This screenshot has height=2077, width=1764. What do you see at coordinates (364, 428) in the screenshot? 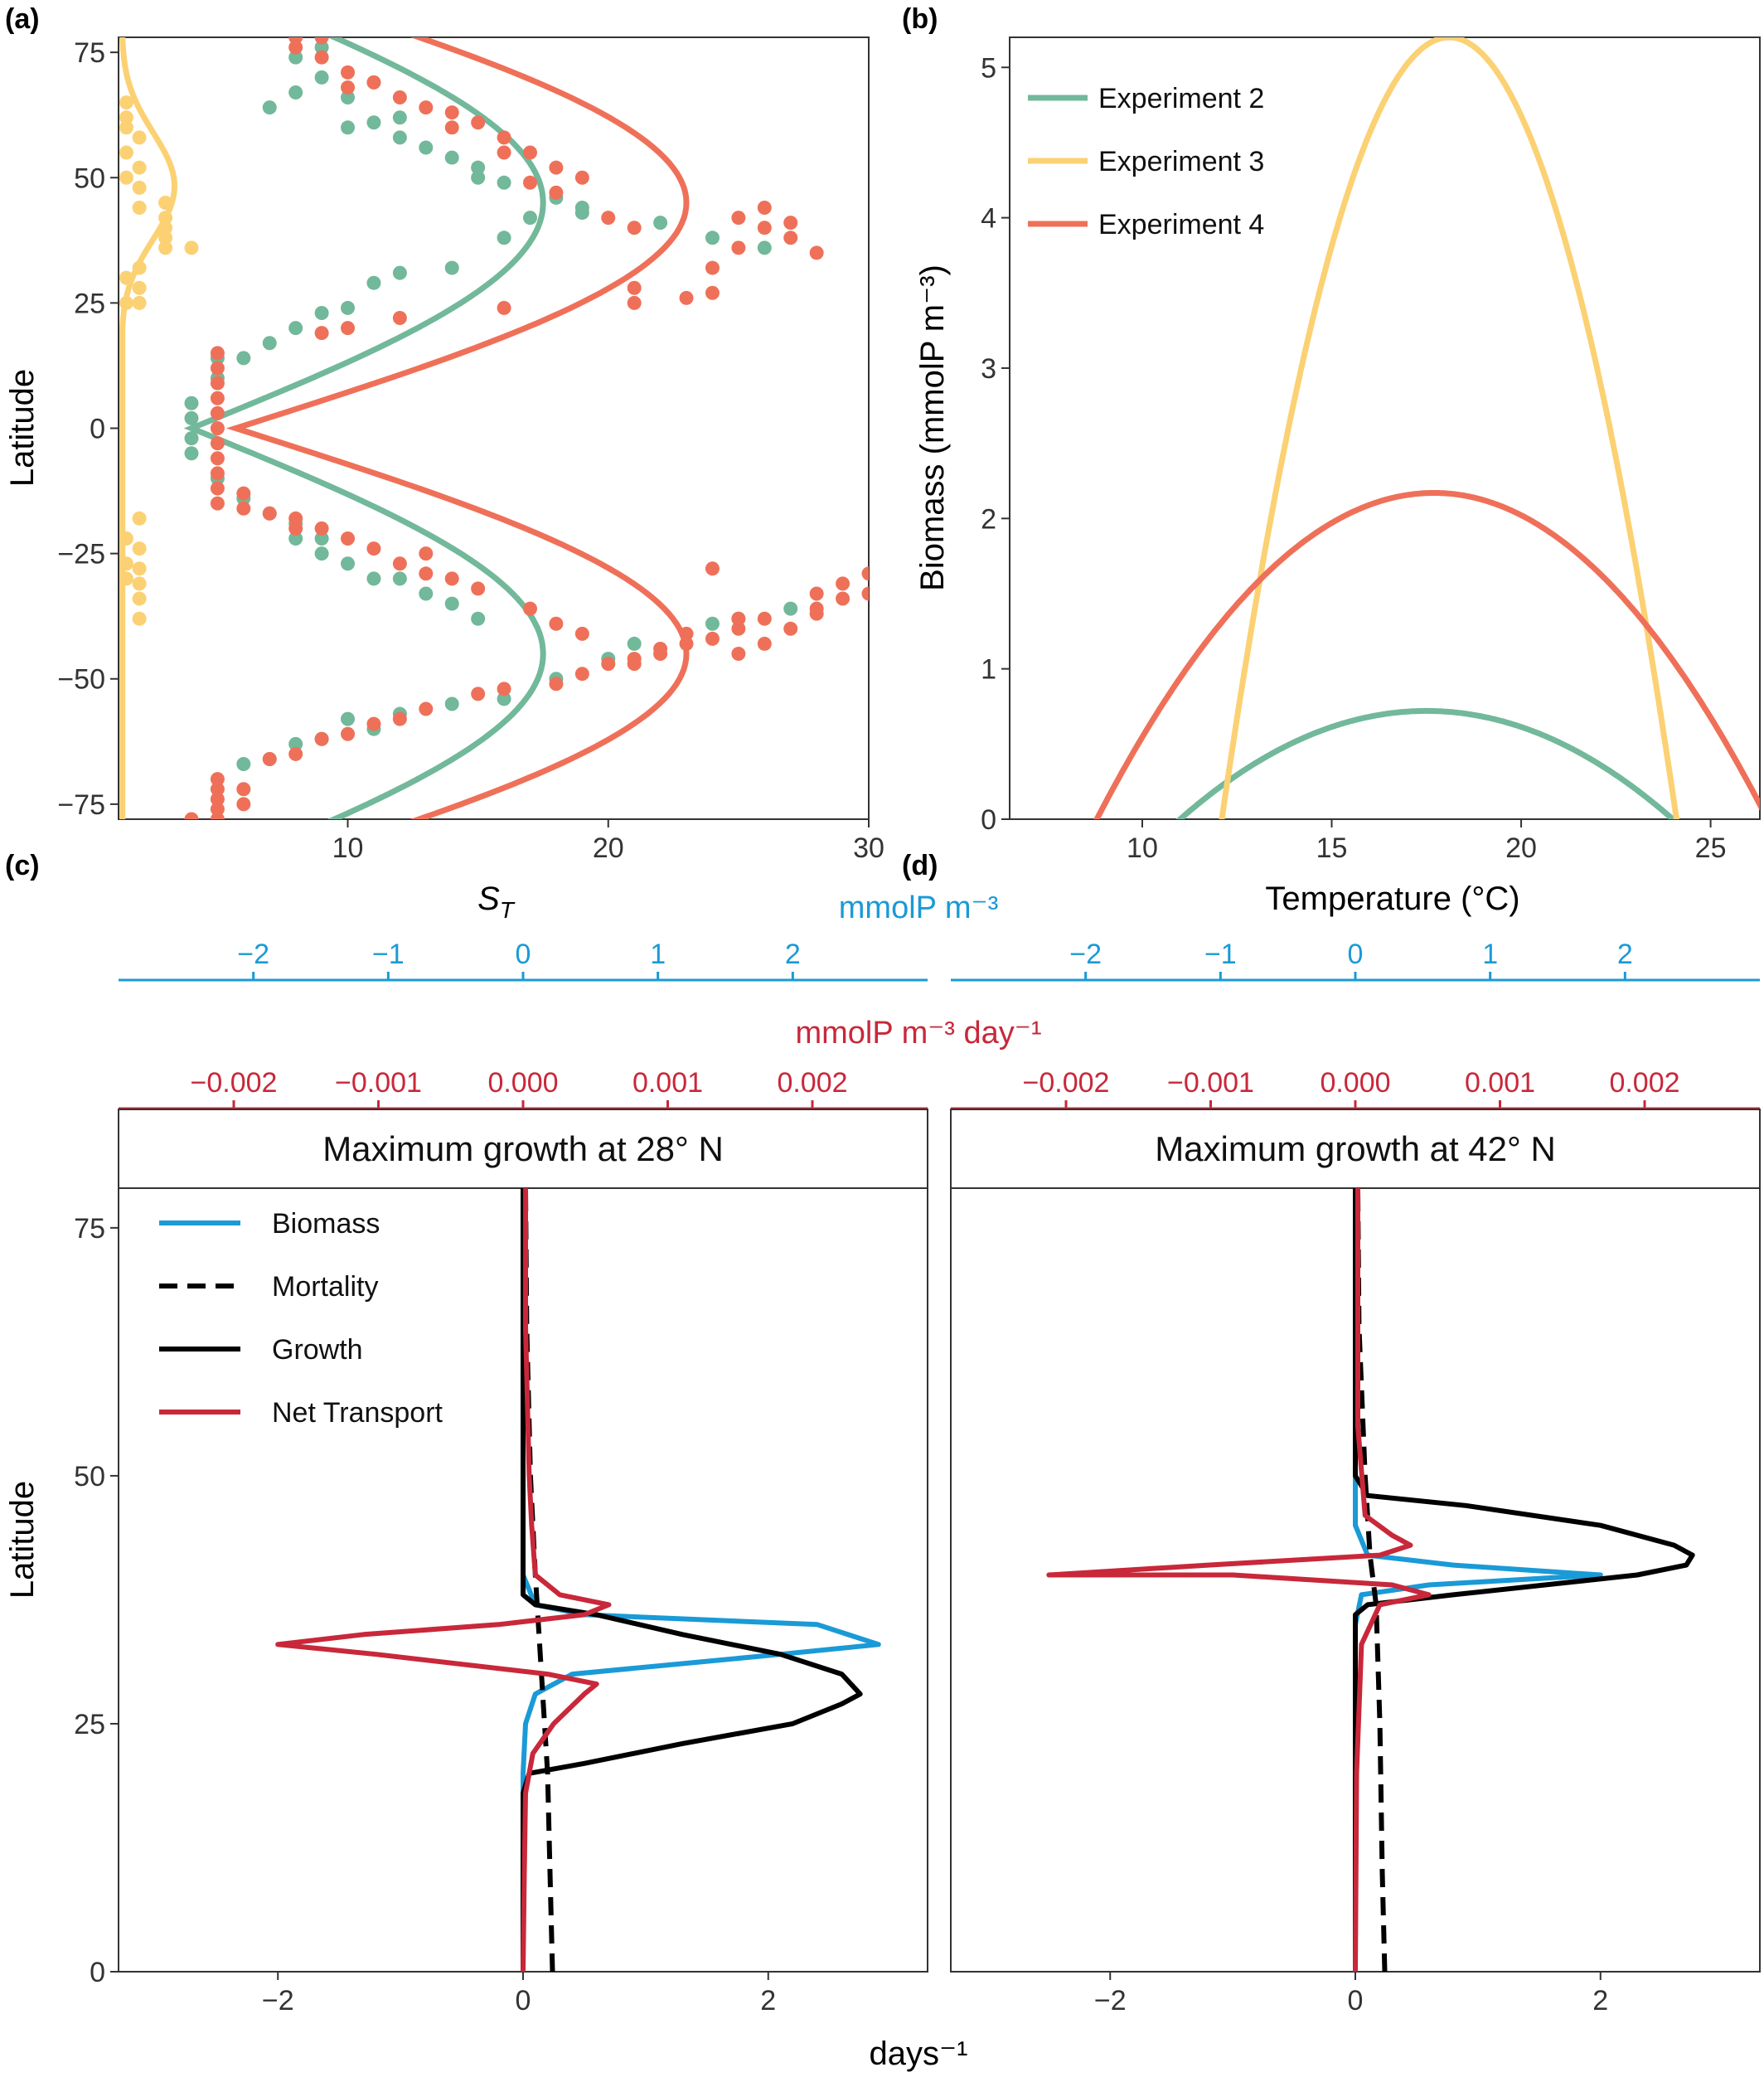
I see `panel-a-curve-exp2` at bounding box center [364, 428].